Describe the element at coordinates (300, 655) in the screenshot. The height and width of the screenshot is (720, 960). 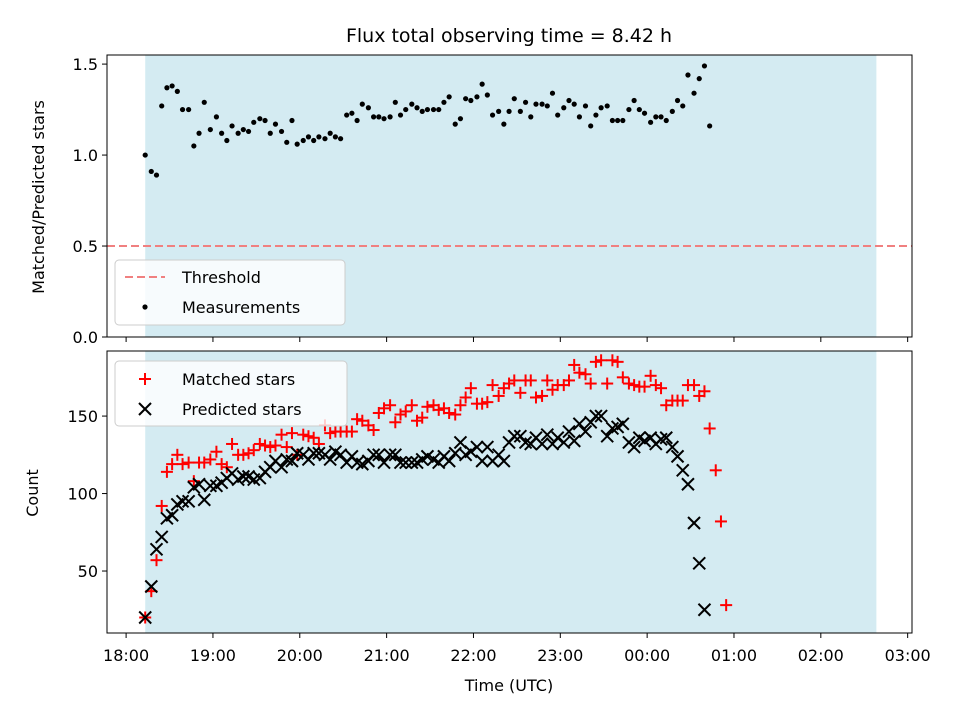
I see `x-tick-label: 20:00` at that location.